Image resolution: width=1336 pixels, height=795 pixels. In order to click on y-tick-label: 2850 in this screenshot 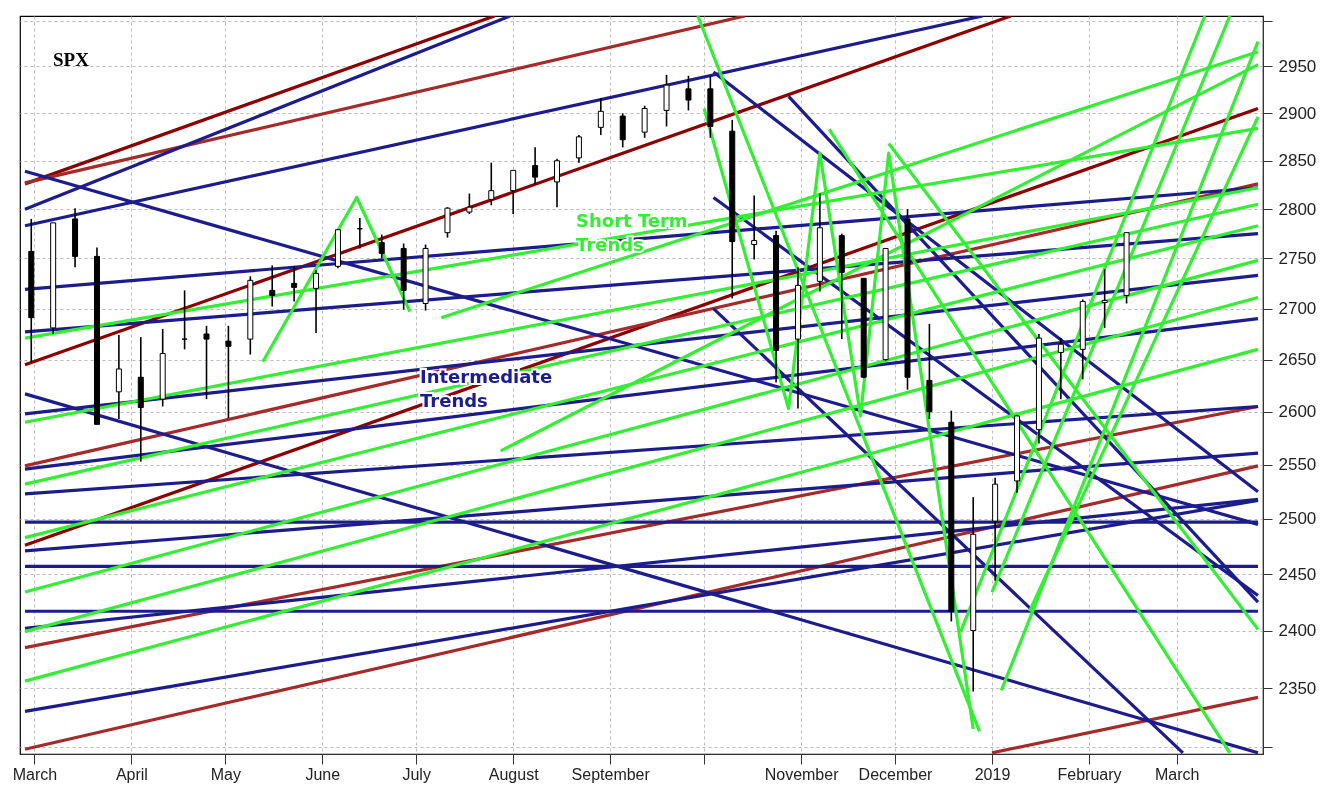, I will do `click(1297, 161)`.